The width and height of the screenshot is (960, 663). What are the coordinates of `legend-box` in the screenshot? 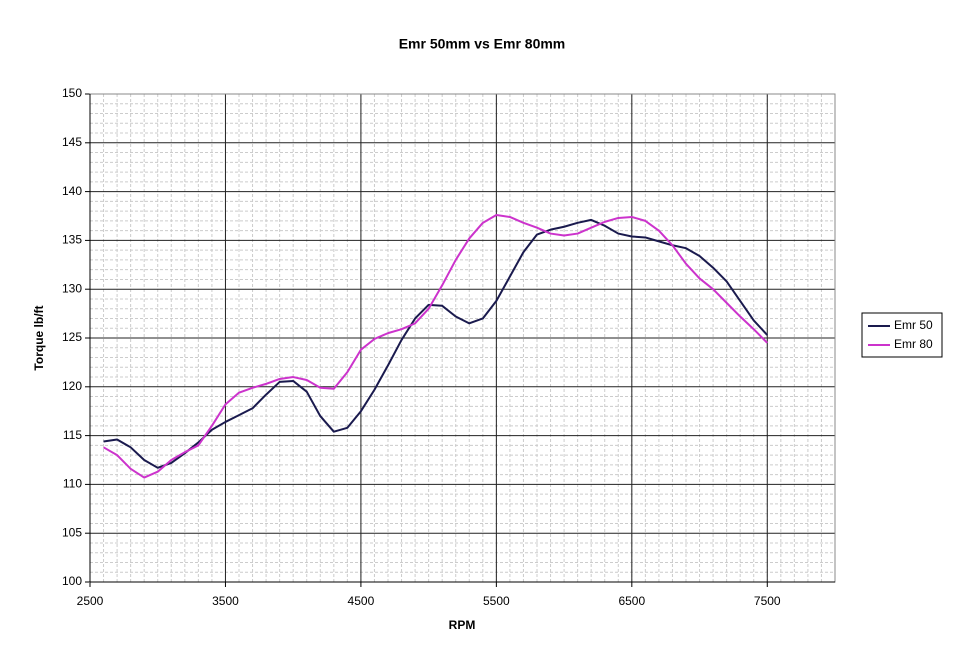 It's located at (902, 335).